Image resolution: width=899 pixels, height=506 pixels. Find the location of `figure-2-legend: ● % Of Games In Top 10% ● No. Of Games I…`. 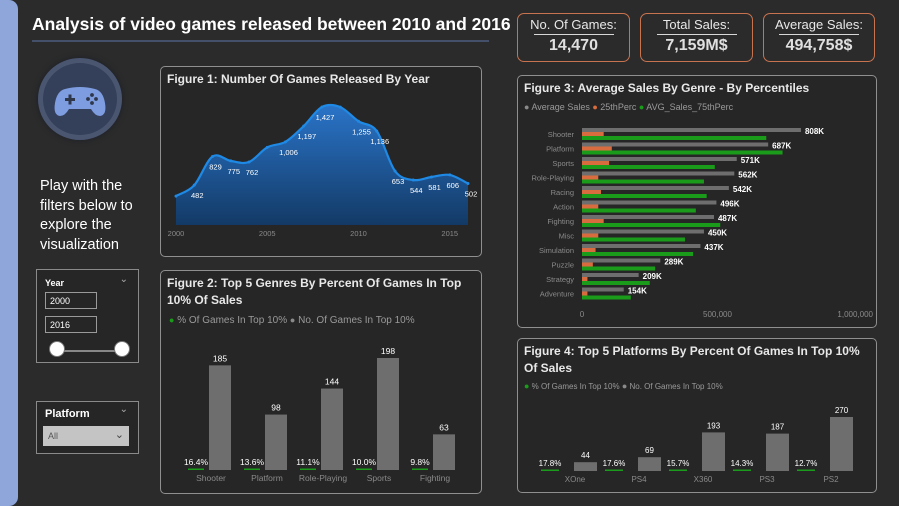

figure-2-legend: ● % Of Games In Top 10% ● No. Of Games I… is located at coordinates (292, 320).